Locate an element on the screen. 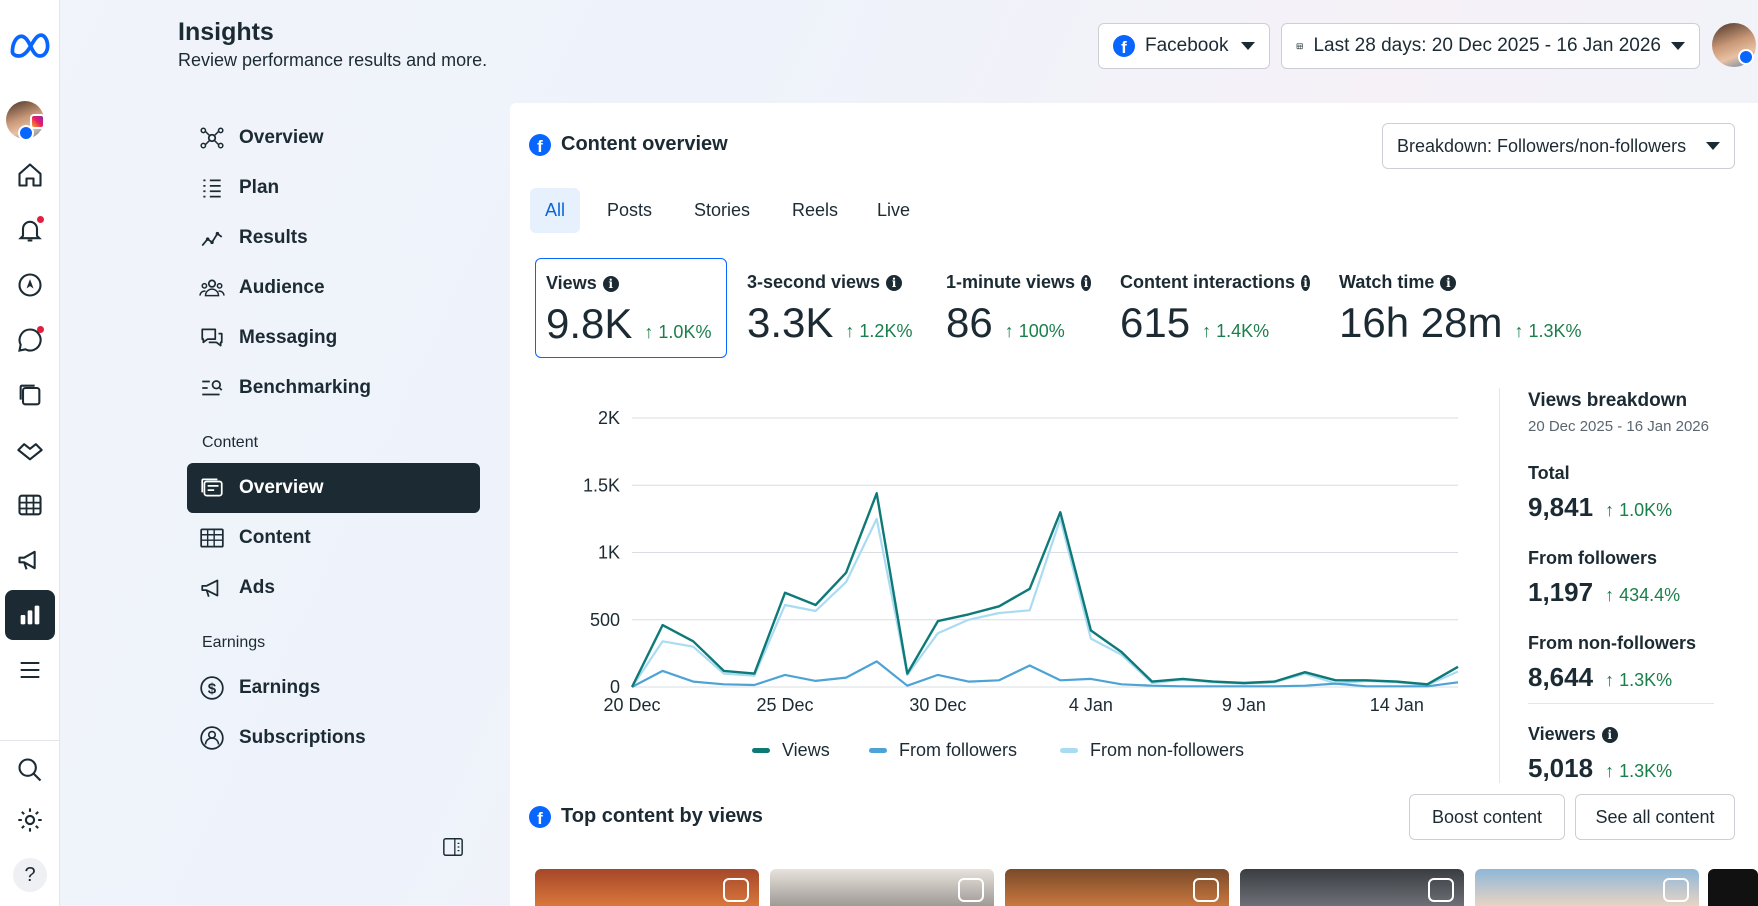  nav-messaging: Messaging is located at coordinates (333, 338).